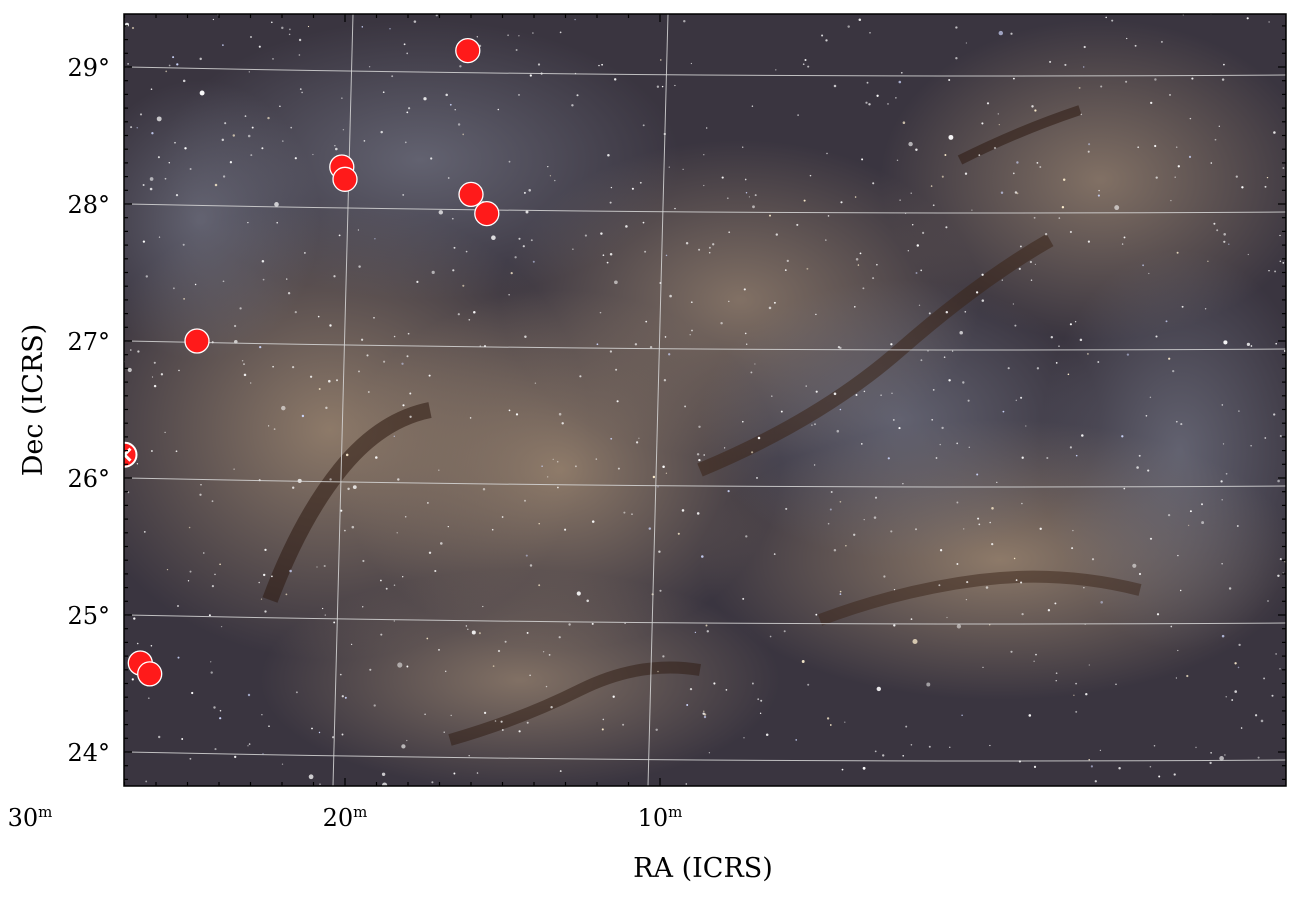 Image resolution: width=1309 pixels, height=900 pixels. Describe the element at coordinates (360, 812) in the screenshot. I see `x-tick-minute-unit: m` at that location.